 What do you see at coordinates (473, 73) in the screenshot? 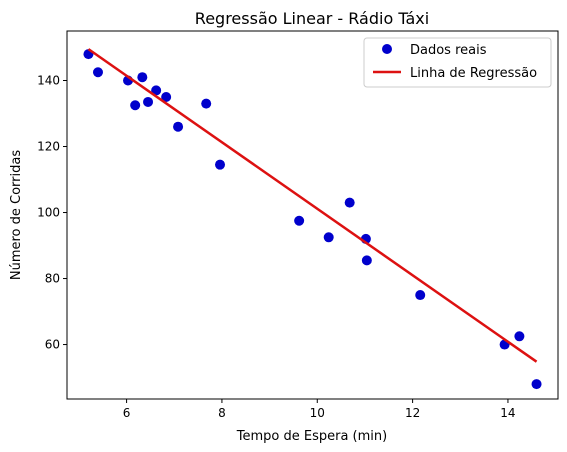
I see `legend-label-linha-regressao: Linha de Regressão` at bounding box center [473, 73].